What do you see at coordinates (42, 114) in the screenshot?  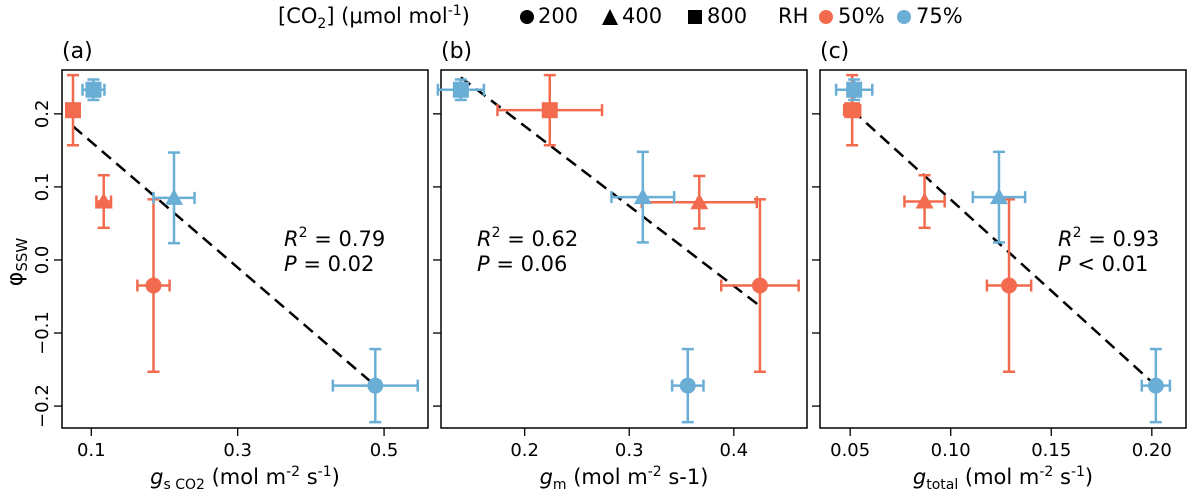 I see `y-tick-label: 0.2` at bounding box center [42, 114].